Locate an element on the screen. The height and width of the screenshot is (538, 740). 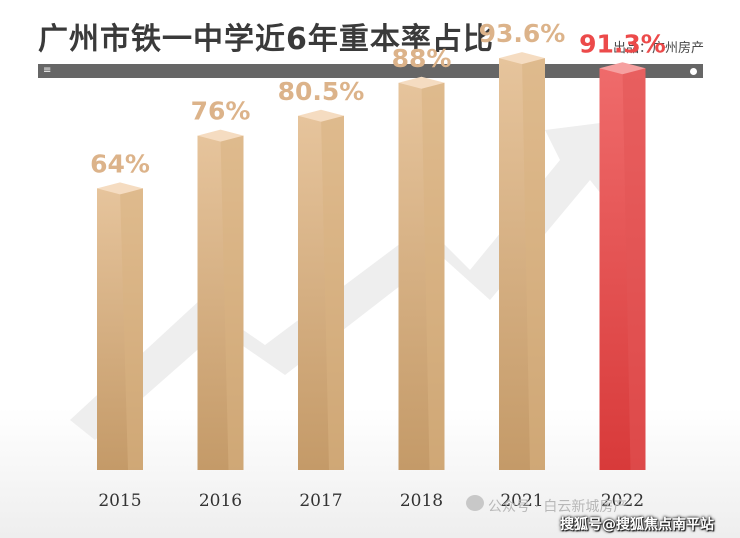
tick-label-2015: 2015 is located at coordinates (119, 501).